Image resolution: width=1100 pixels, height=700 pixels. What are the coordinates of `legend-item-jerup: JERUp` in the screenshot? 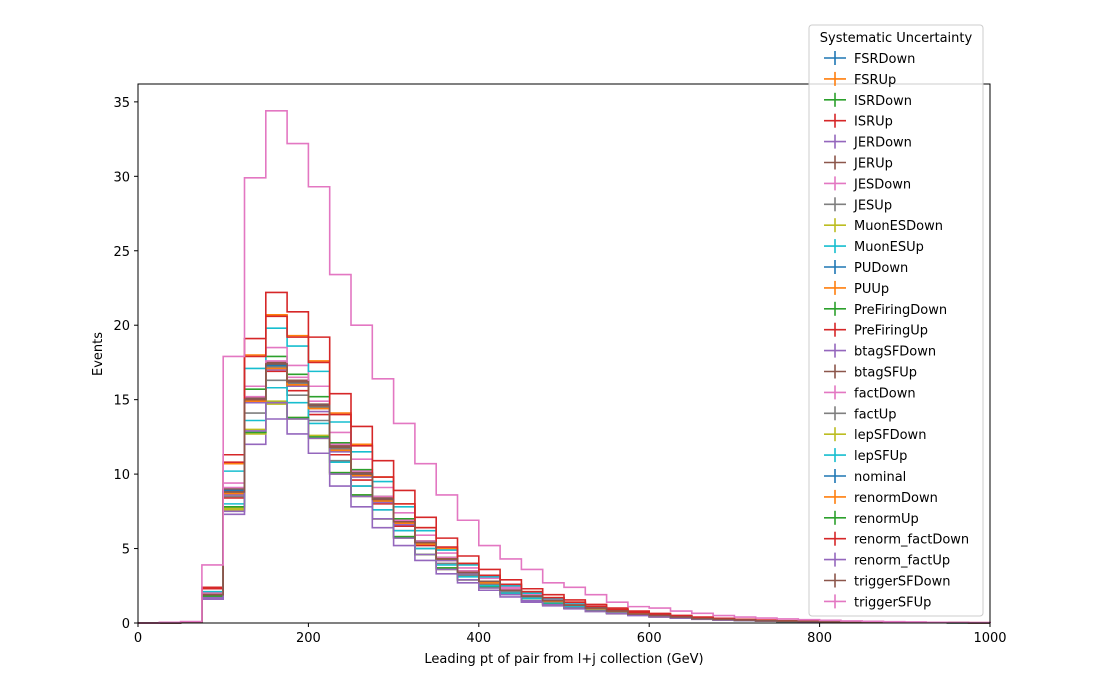 It's located at (858, 163).